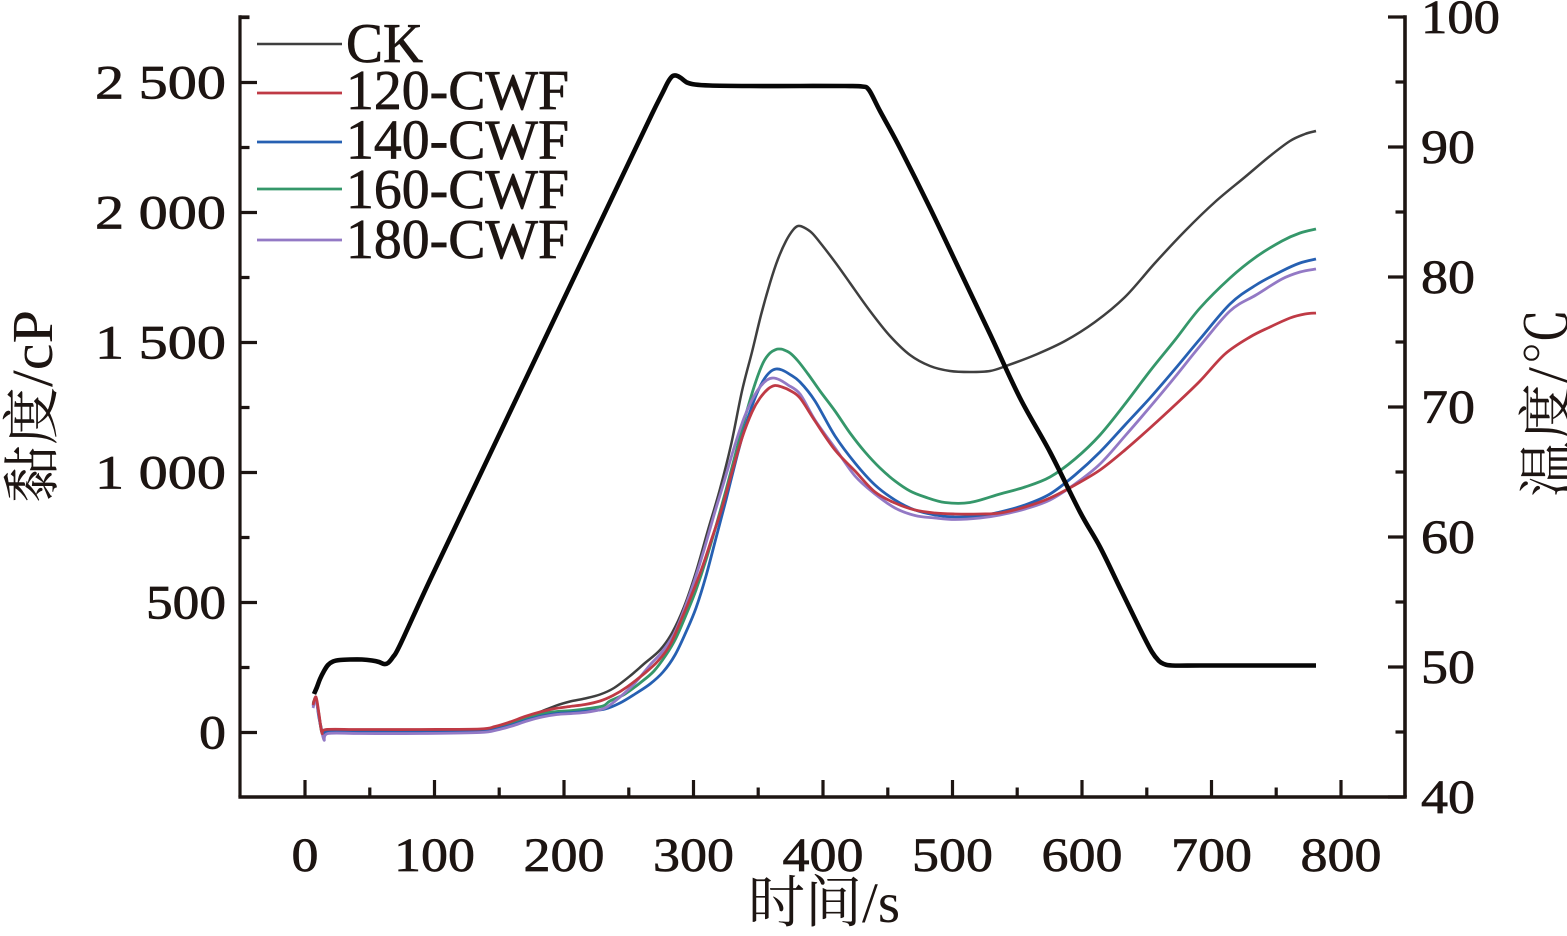  I want to click on svg-text: /s, so click(881, 901).